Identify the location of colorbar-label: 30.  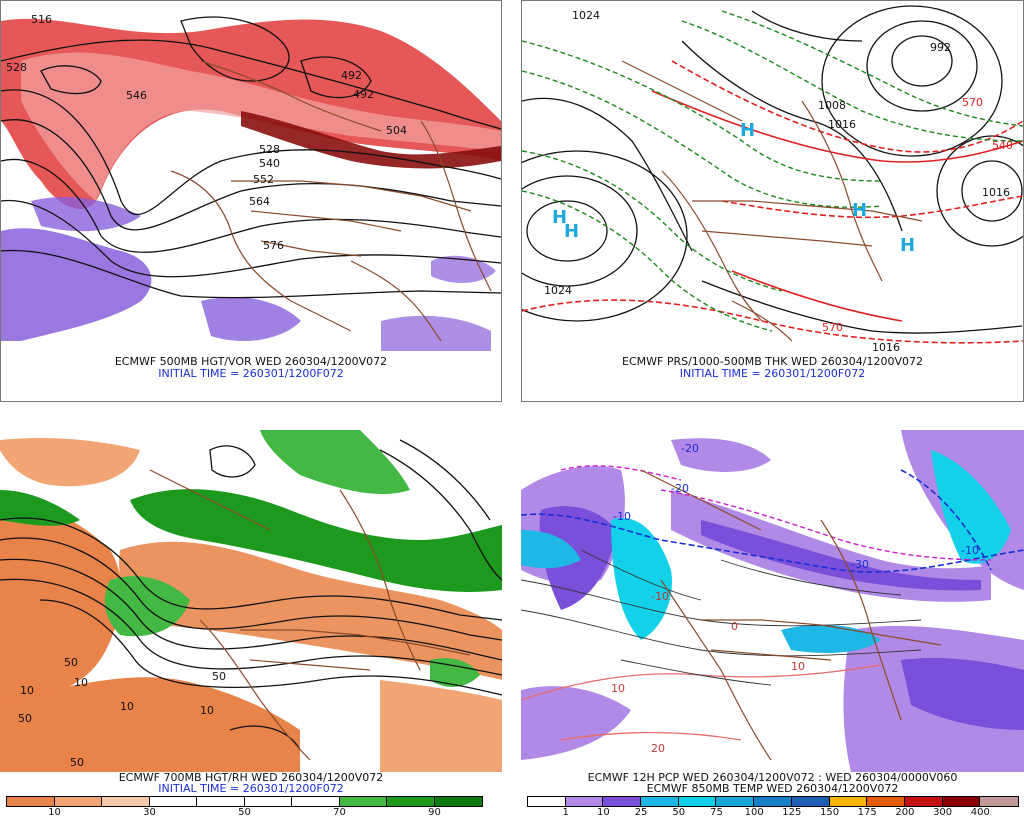
(149, 812).